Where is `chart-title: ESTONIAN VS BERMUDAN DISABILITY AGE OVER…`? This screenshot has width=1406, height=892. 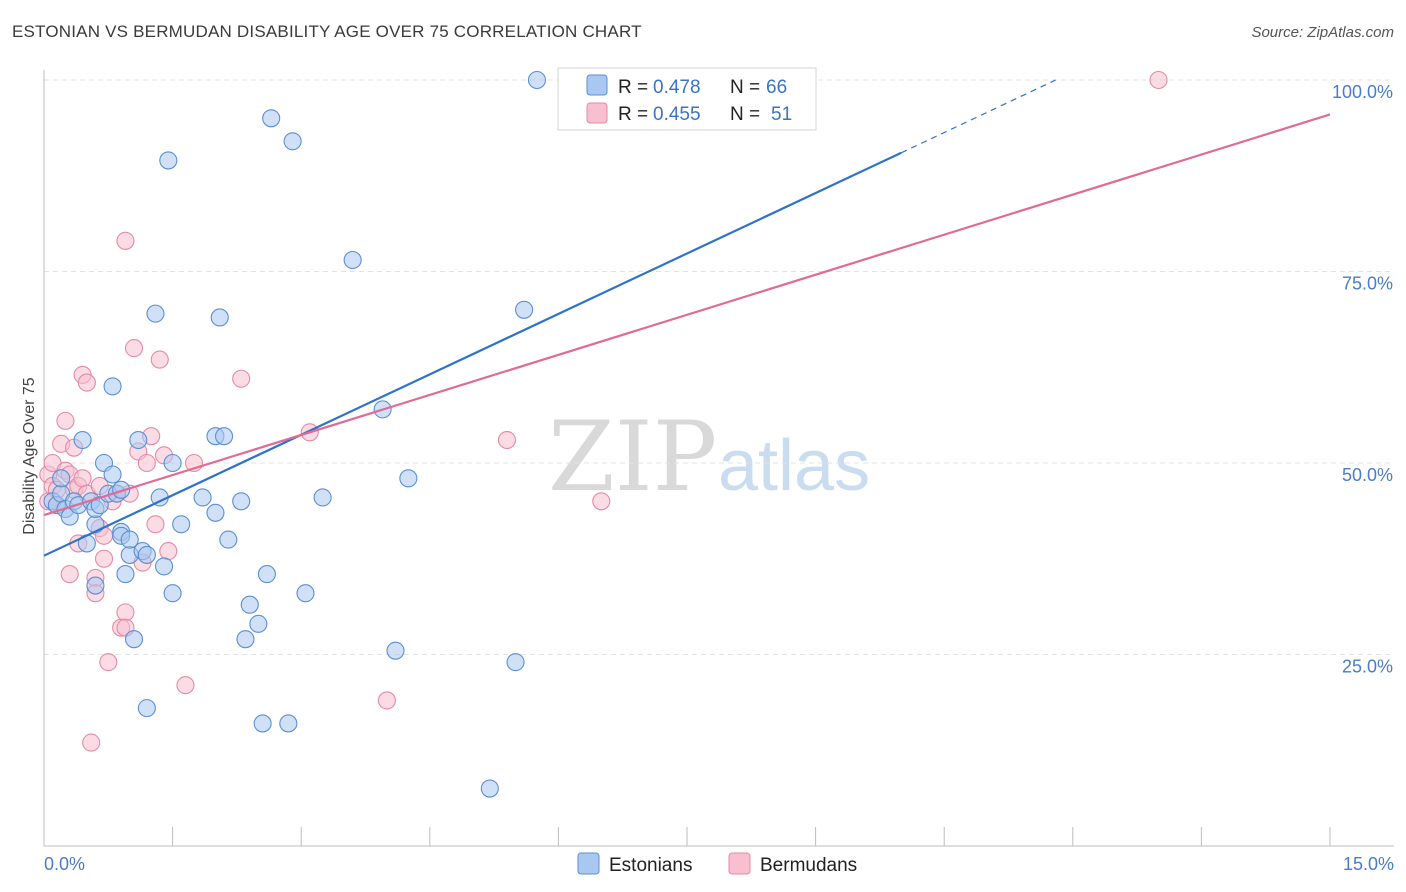 chart-title: ESTONIAN VS BERMUDAN DISABILITY AGE OVER… is located at coordinates (327, 31).